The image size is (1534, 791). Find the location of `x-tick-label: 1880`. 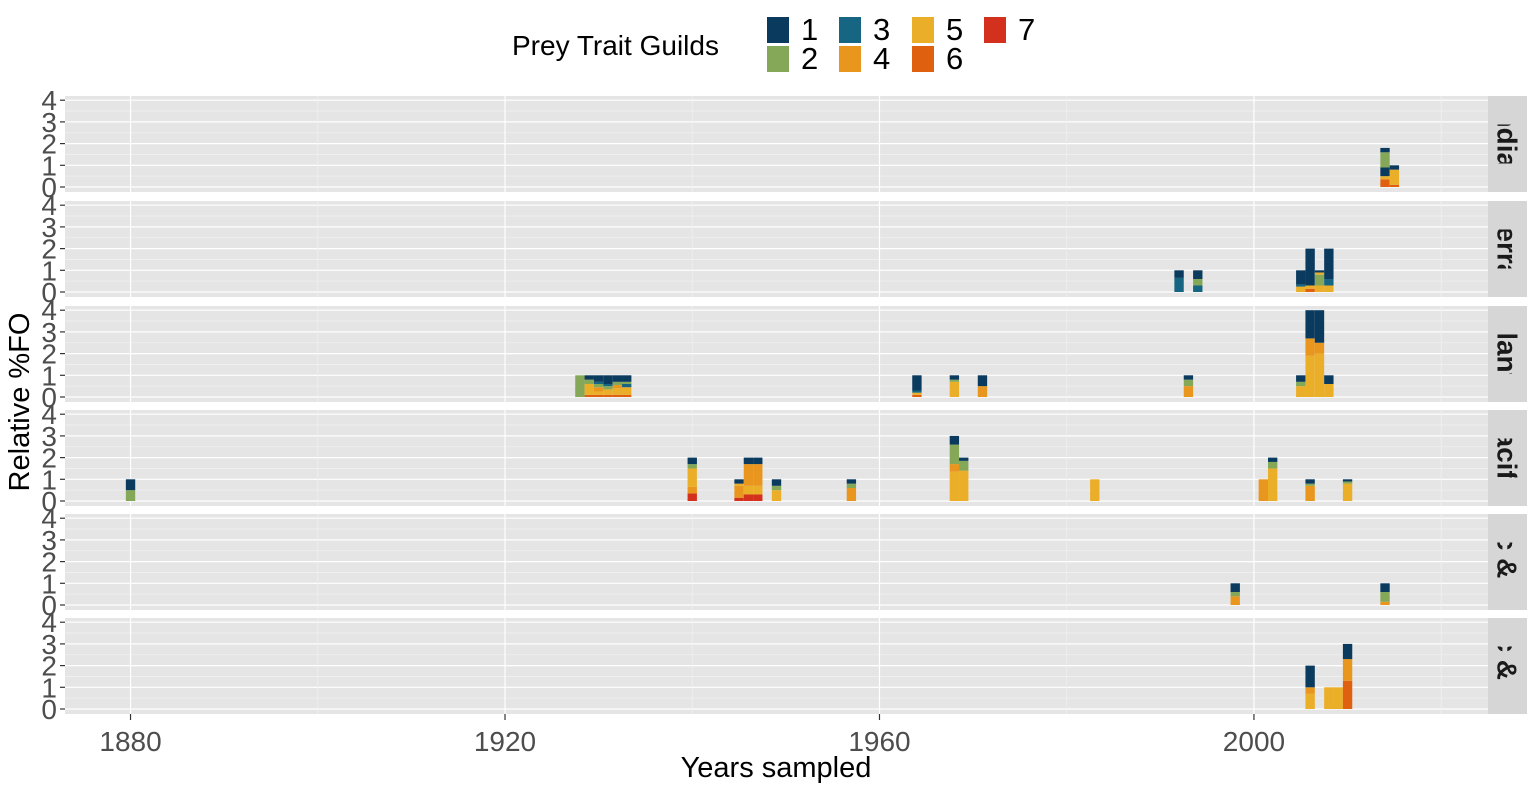

x-tick-label: 1880 is located at coordinates (130, 741).